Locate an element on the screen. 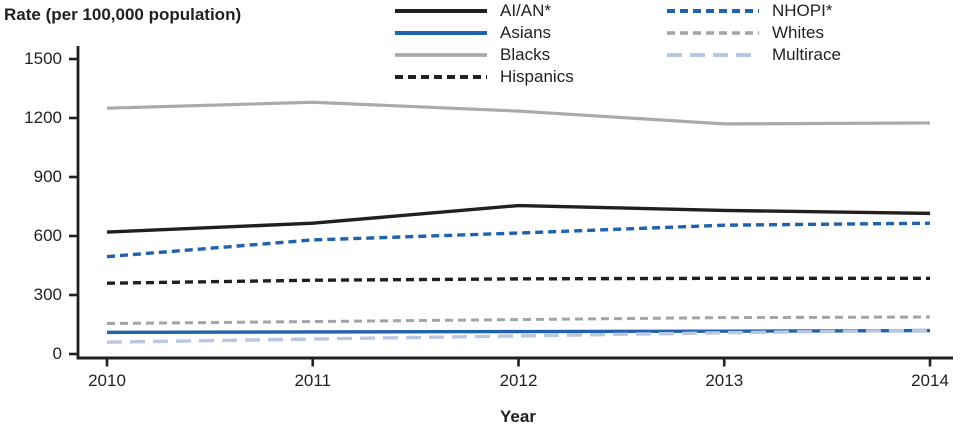  y-tick-label-600: 600 is located at coordinates (47, 235).